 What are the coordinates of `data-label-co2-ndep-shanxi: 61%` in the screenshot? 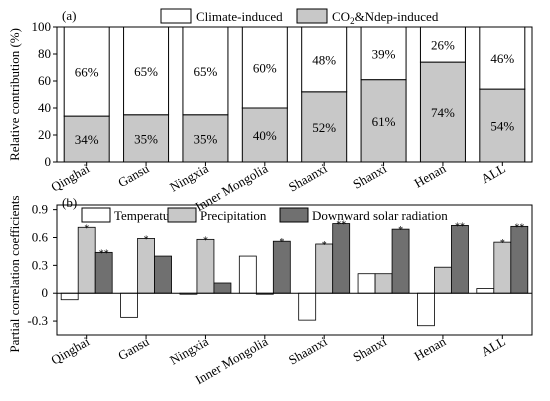 It's located at (384, 121).